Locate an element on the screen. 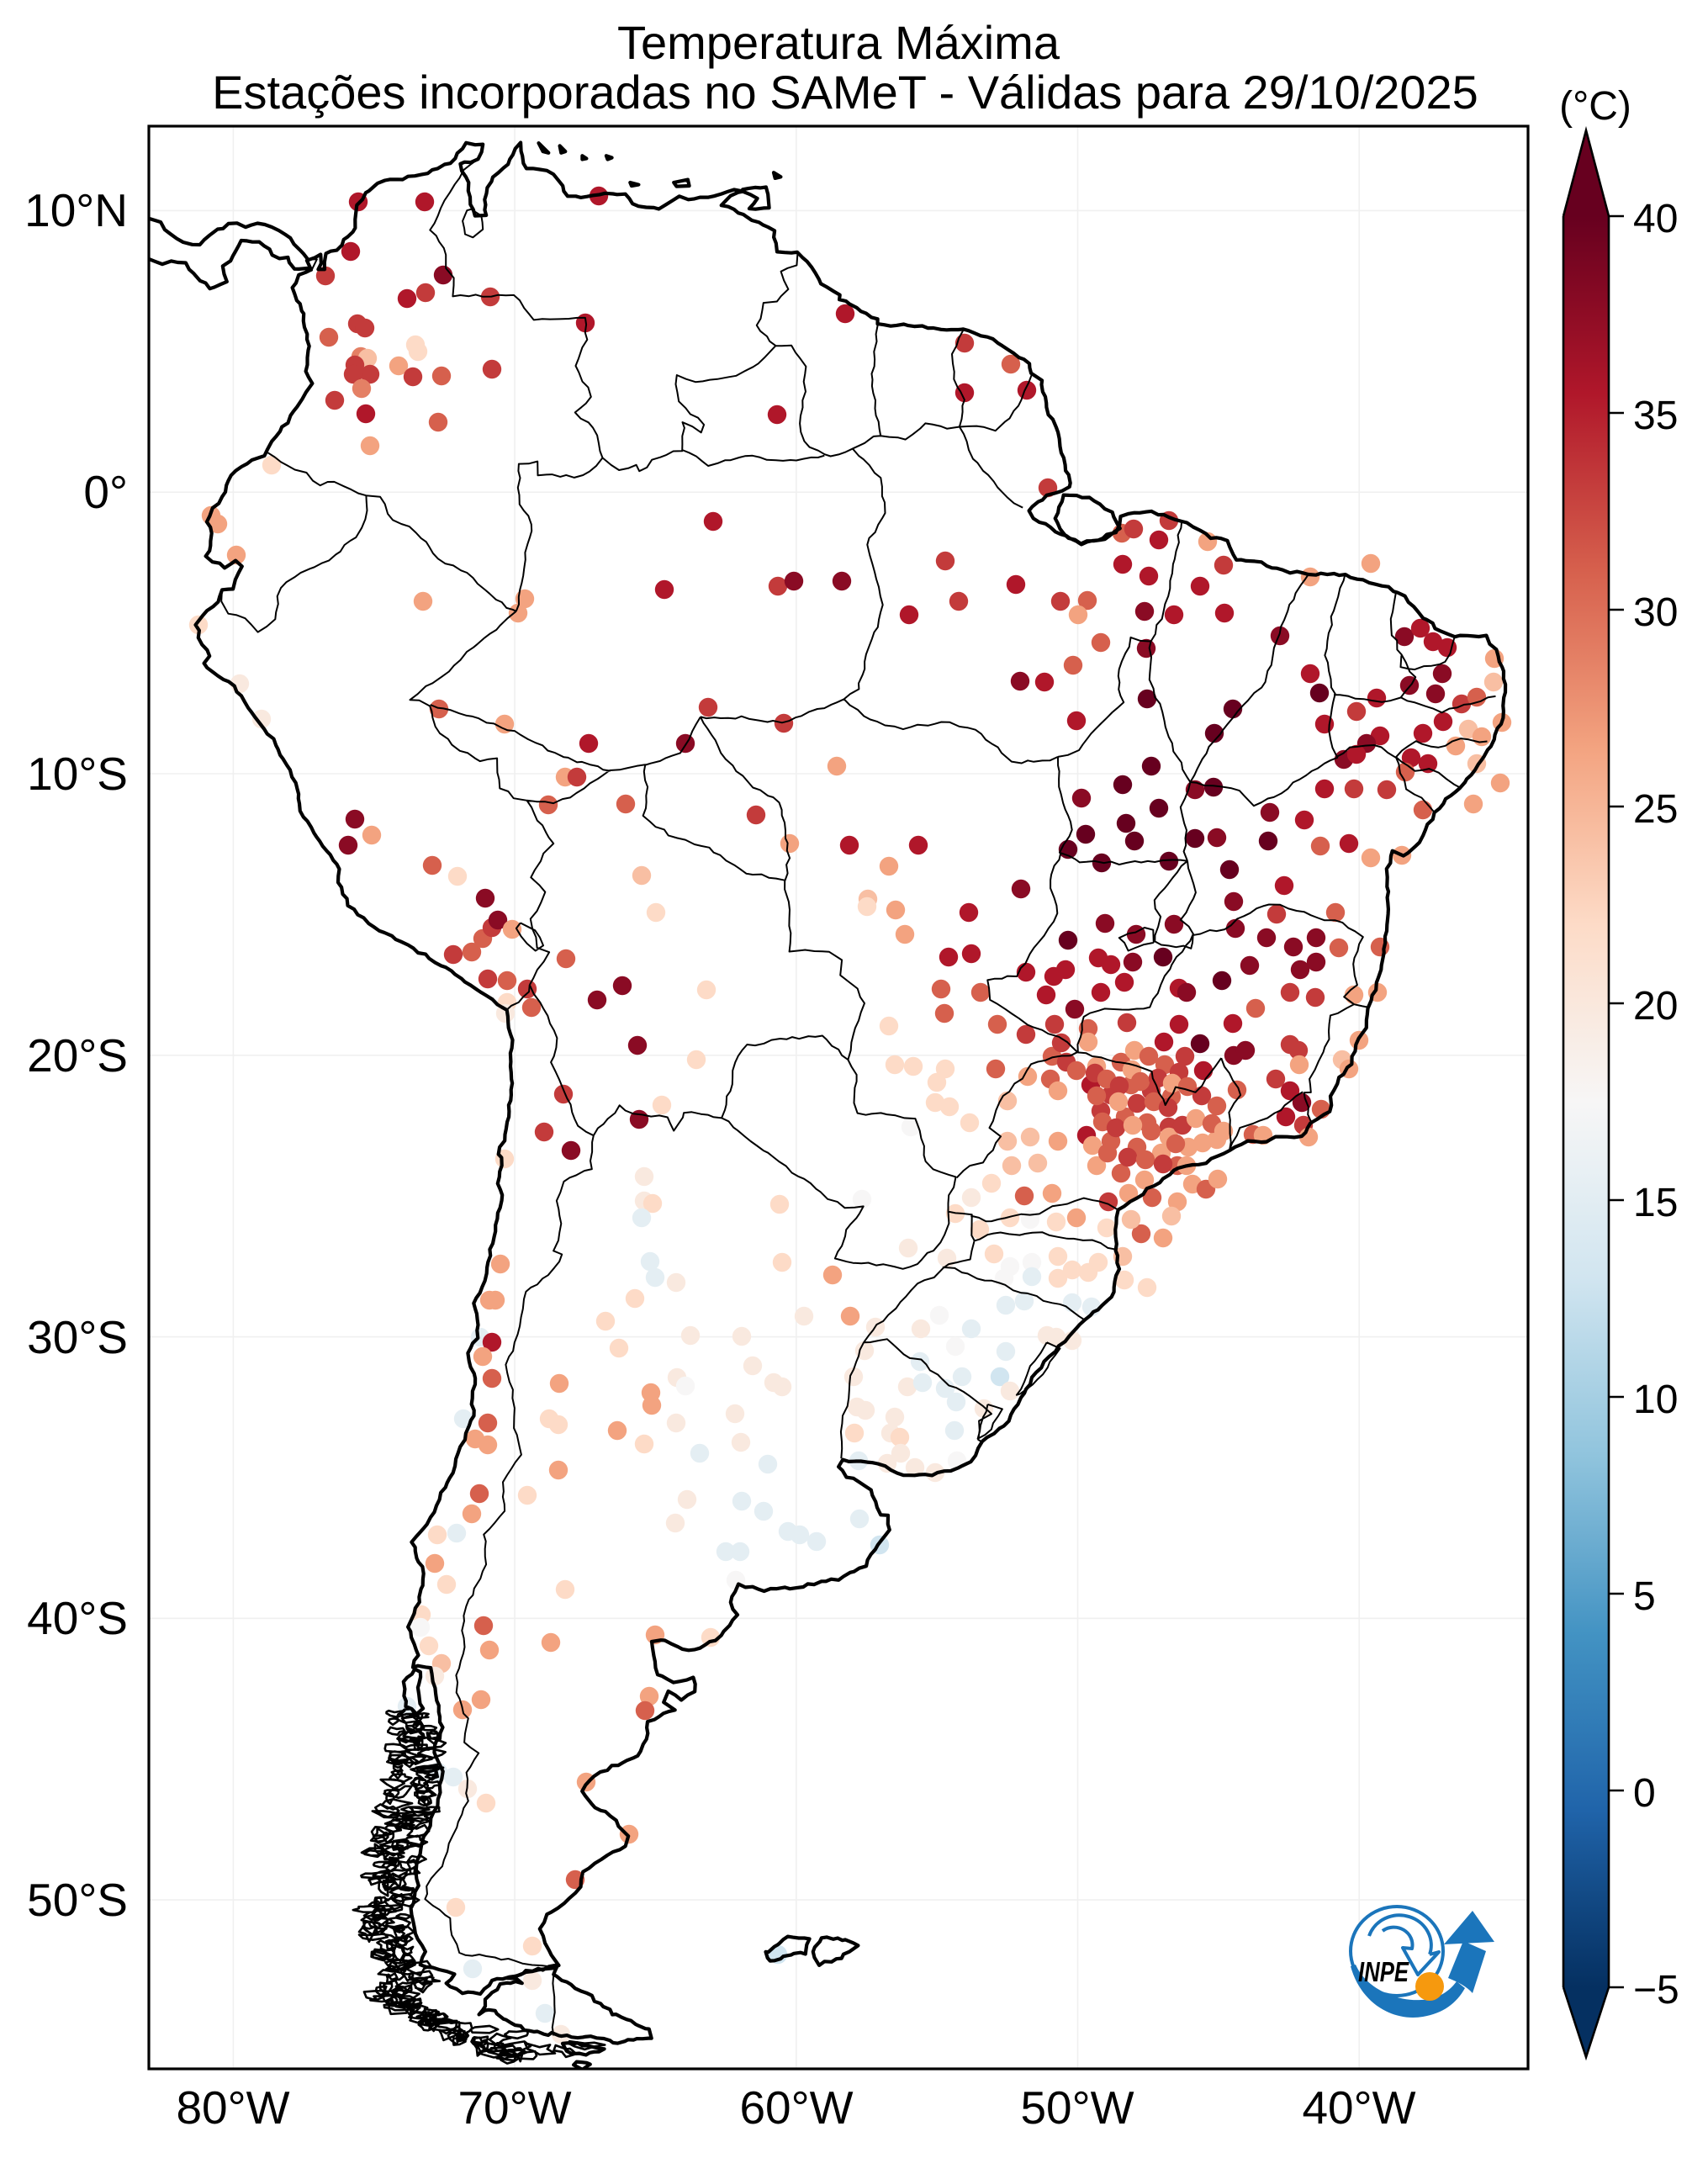 The height and width of the screenshot is (2158, 1708). svg-text: −5 is located at coordinates (1656, 1990).